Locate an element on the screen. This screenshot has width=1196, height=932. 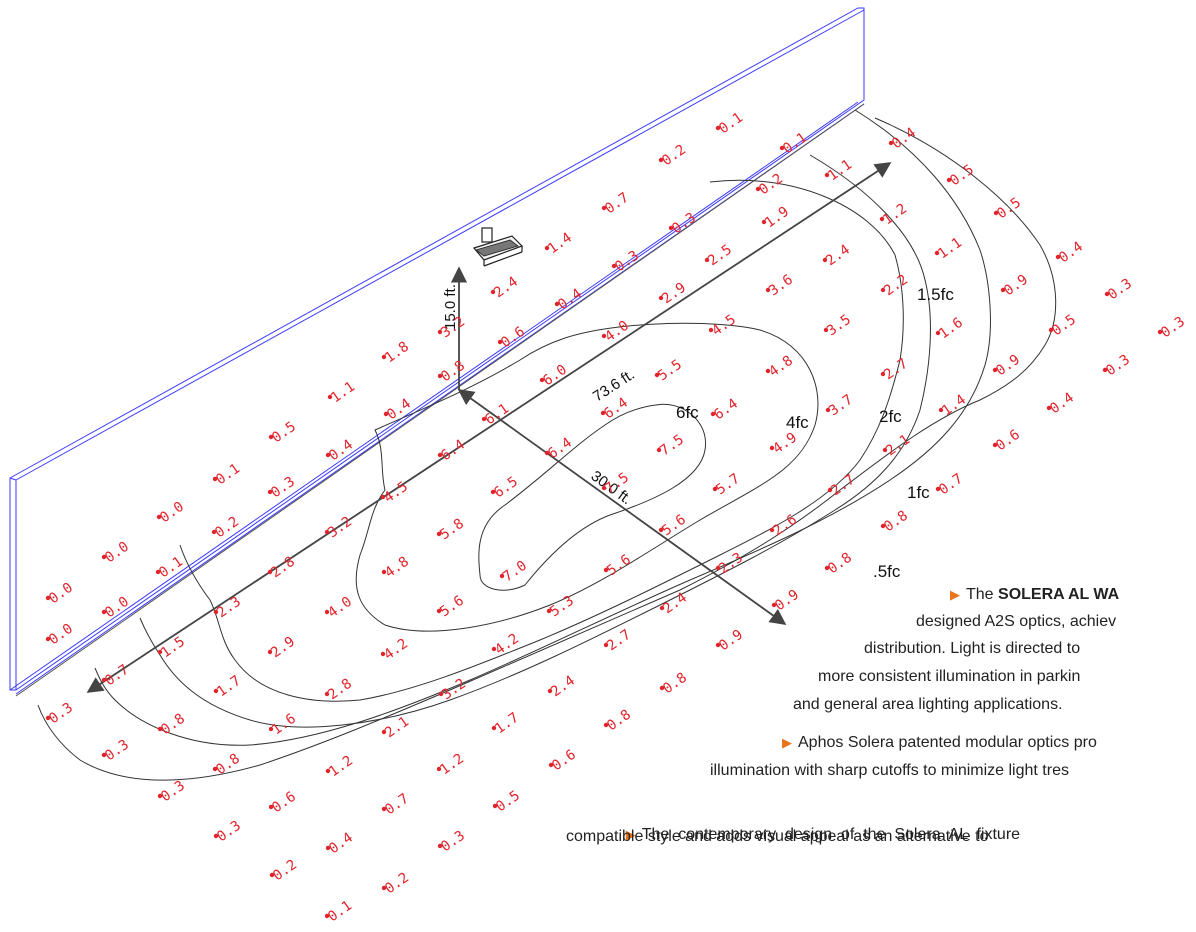
reading-point: 6.4 is located at coordinates (725, 410).